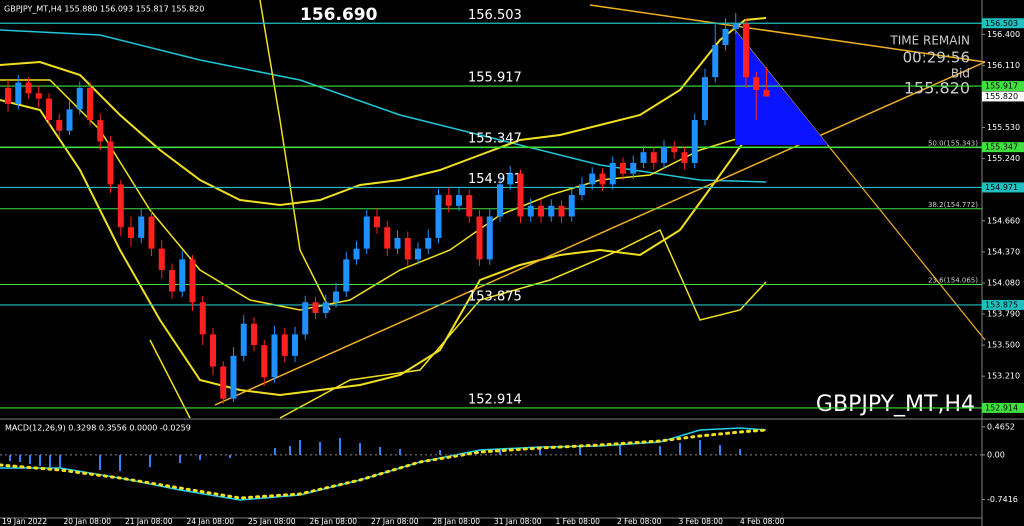 This screenshot has height=526, width=1024. I want to click on level-label: 153.875, so click(495, 296).